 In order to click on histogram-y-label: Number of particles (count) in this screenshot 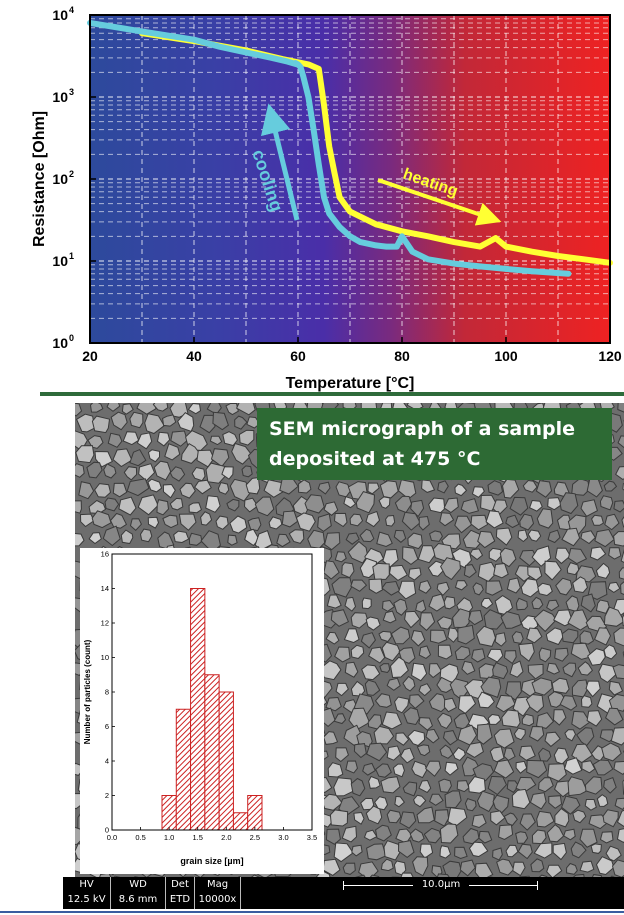, I will do `click(87, 691)`.